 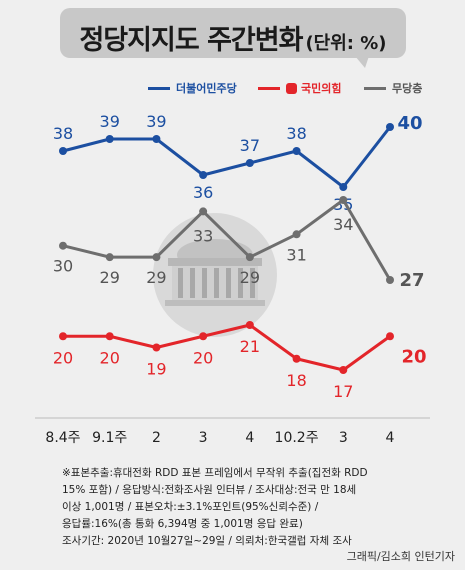 I want to click on note-line-4: 응답률:16%(총 통화 6,394명 중 1,001명 응답 완료), so click(x=182, y=524).